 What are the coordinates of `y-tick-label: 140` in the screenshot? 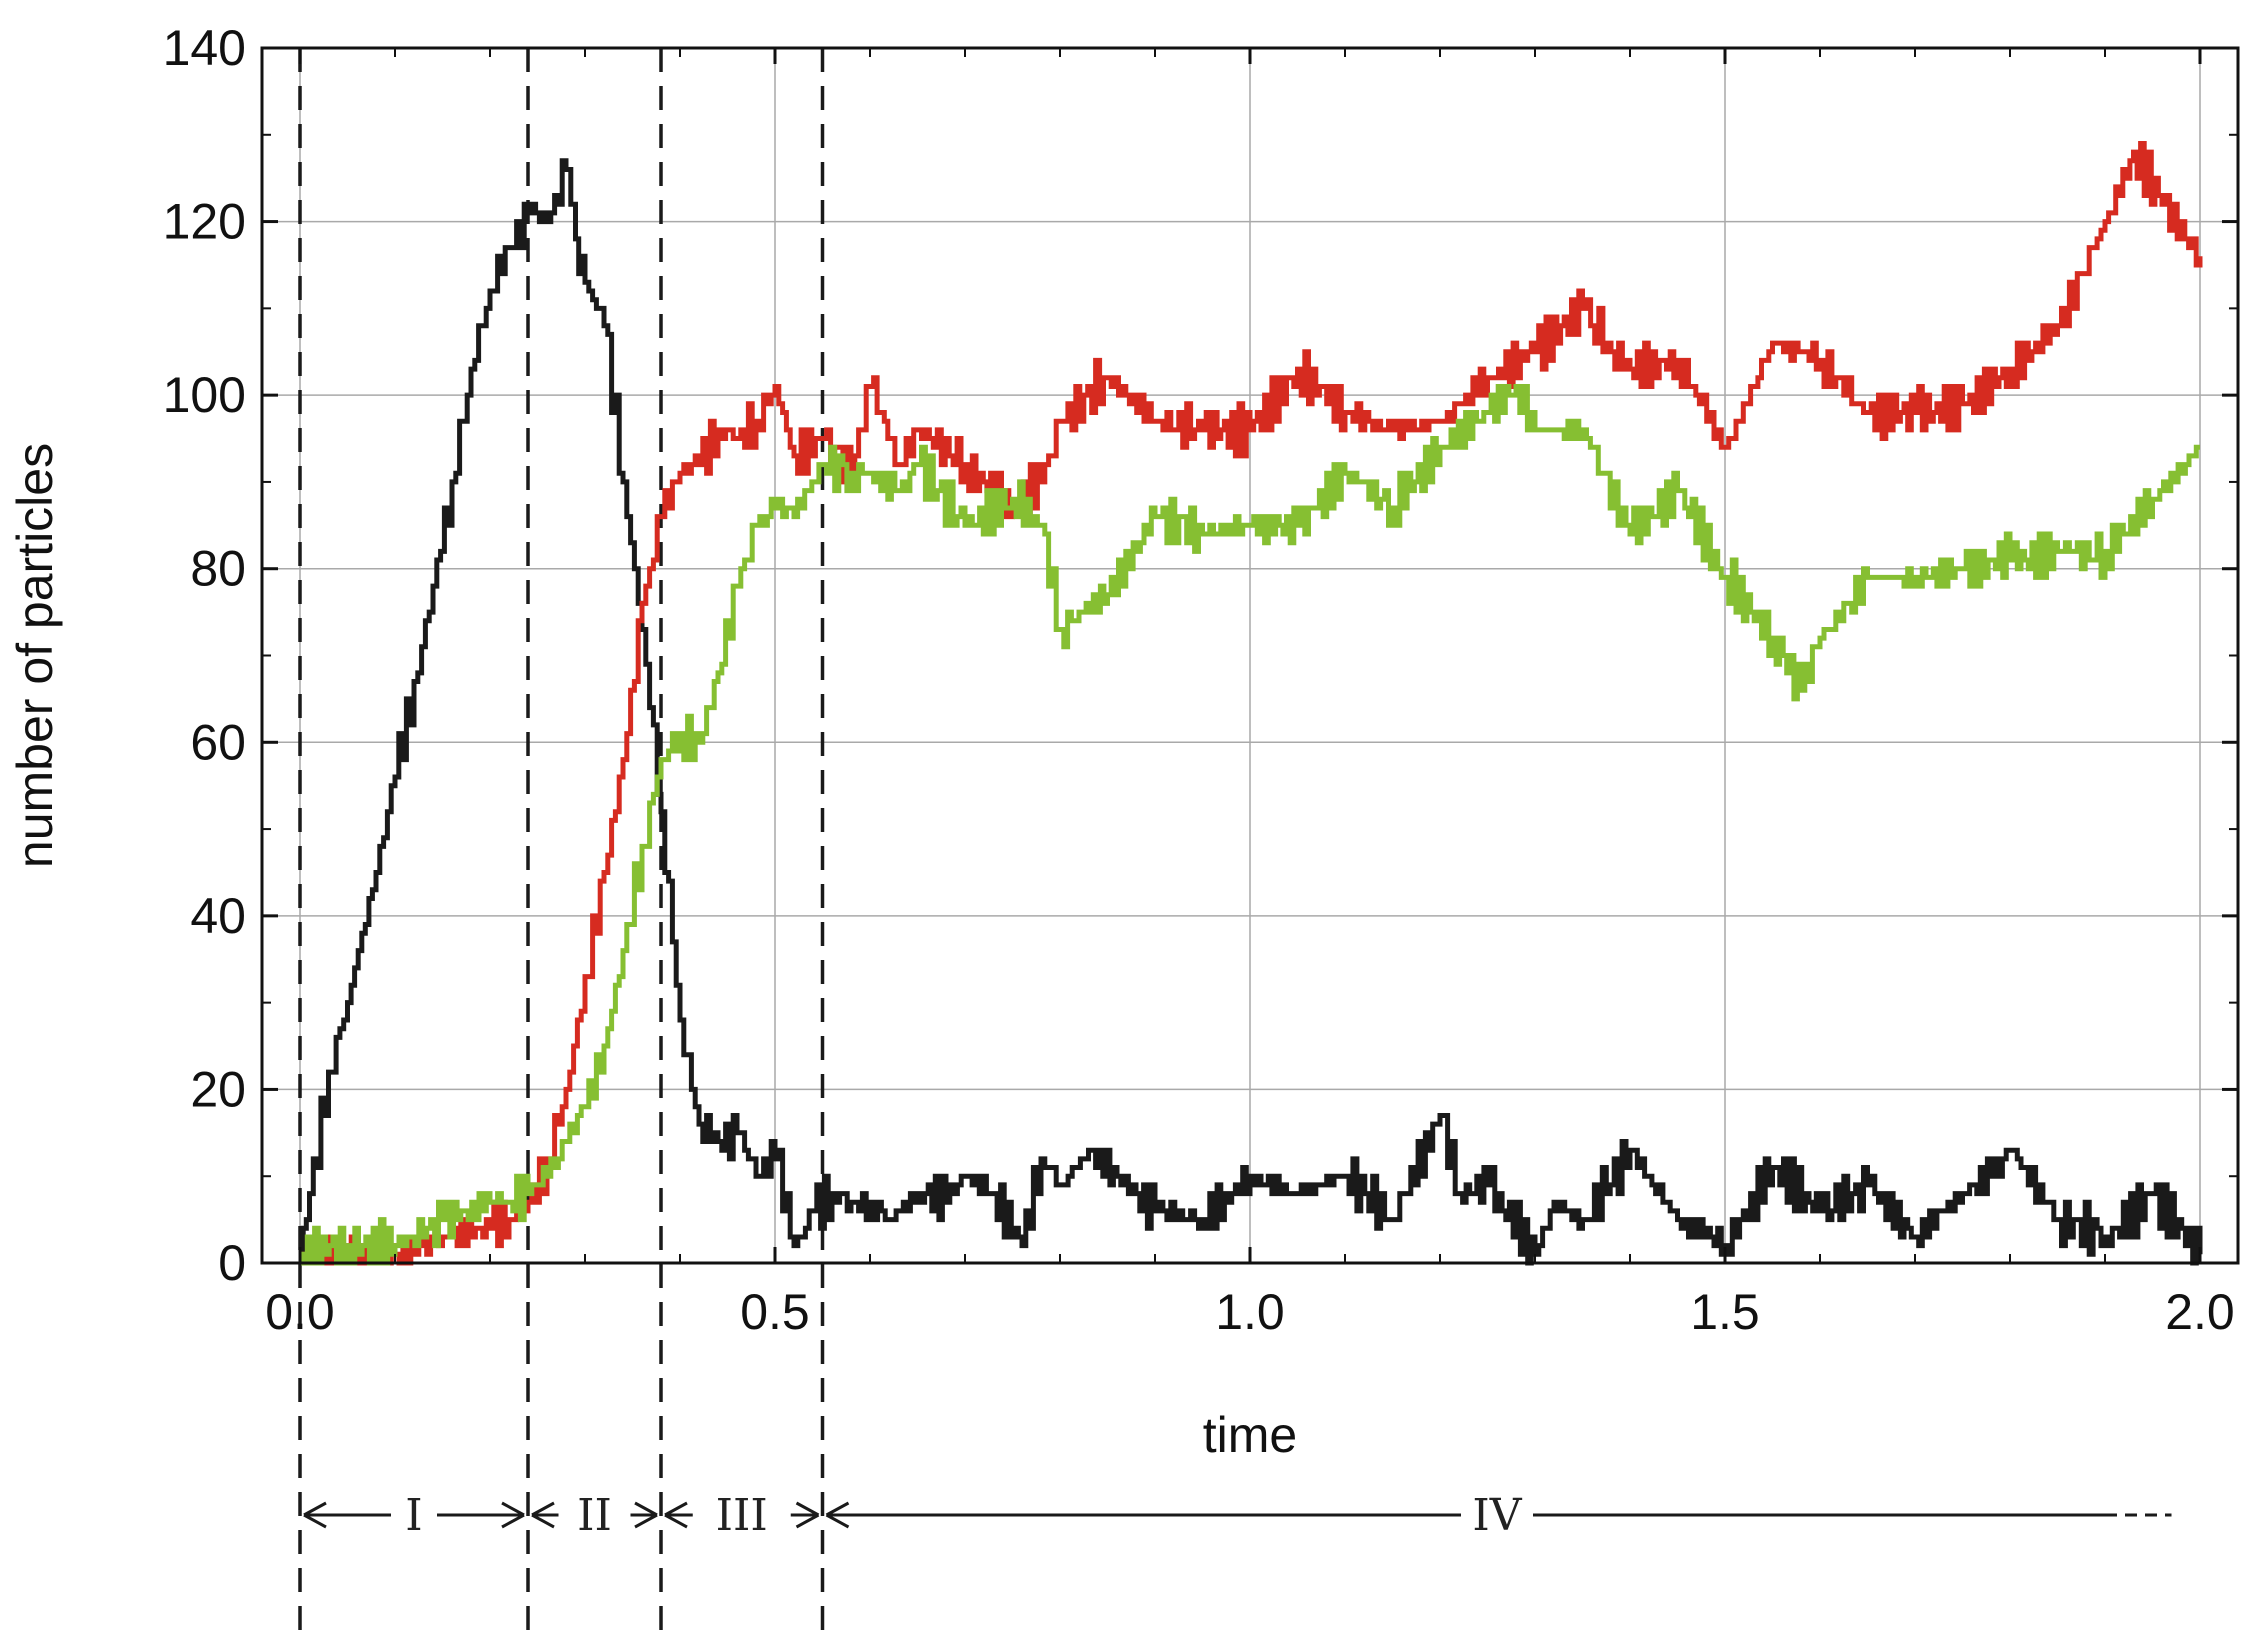 It's located at (204, 48).